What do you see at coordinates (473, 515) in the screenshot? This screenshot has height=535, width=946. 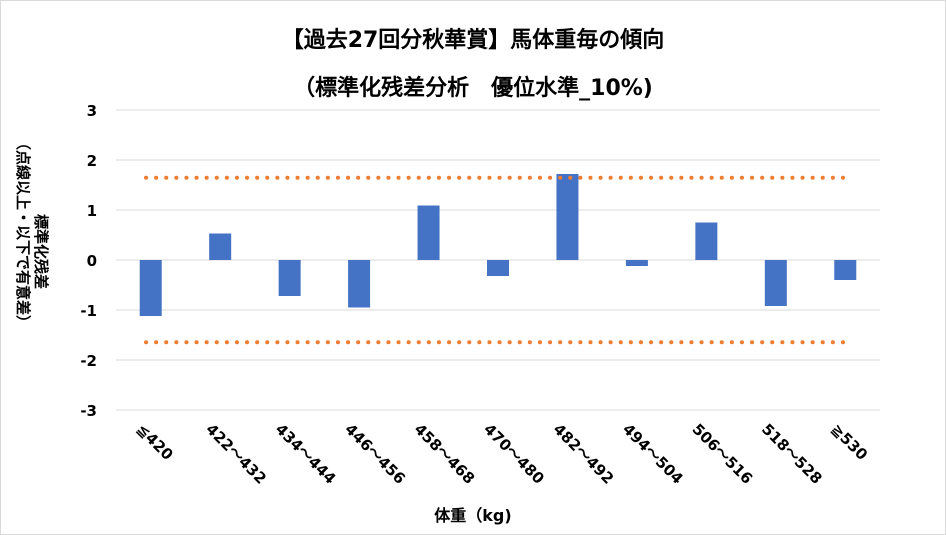 I see `x-axis-title: 体重（kg)` at bounding box center [473, 515].